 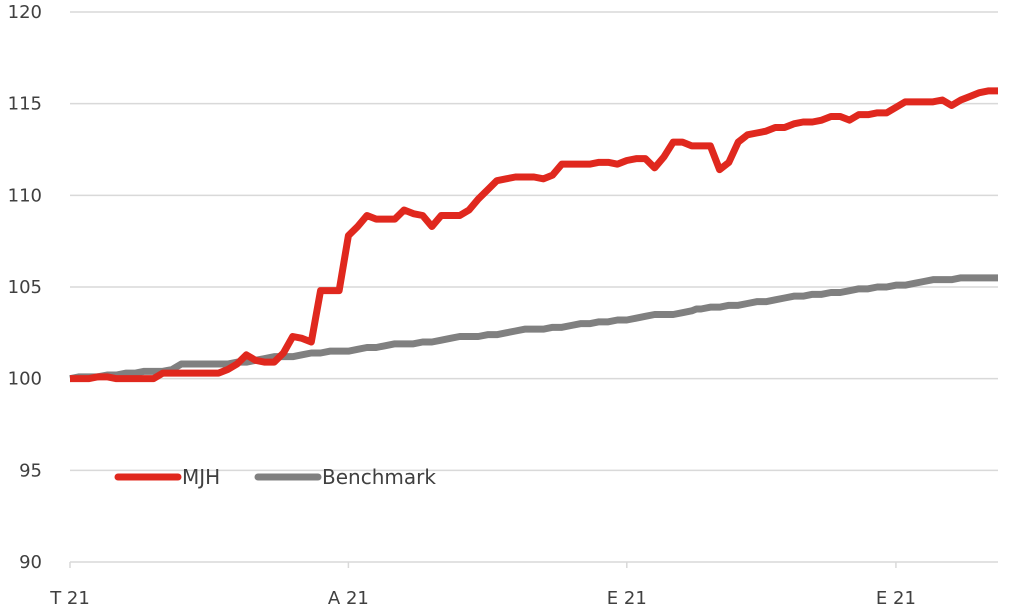 I want to click on x-axis: T 21 A 21 E 21 E 21, so click(x=523, y=585).